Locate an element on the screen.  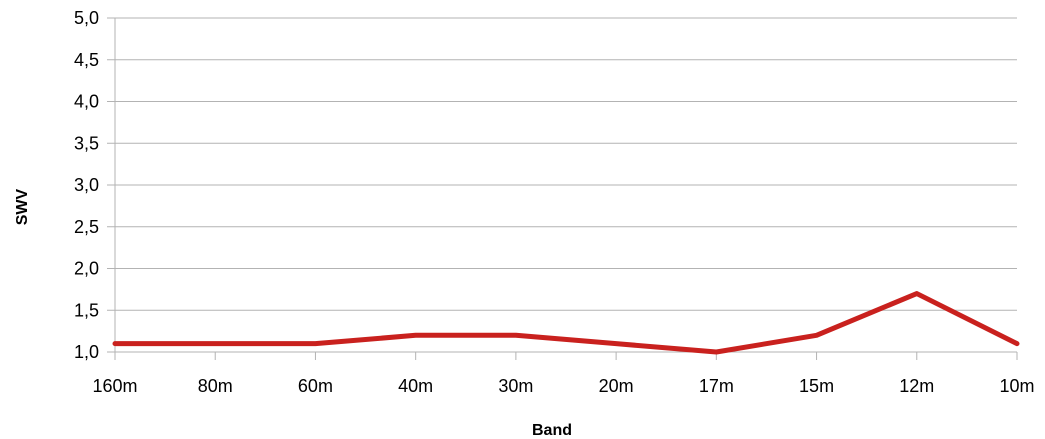
y-tick-label: 2,0 is located at coordinates (86, 269).